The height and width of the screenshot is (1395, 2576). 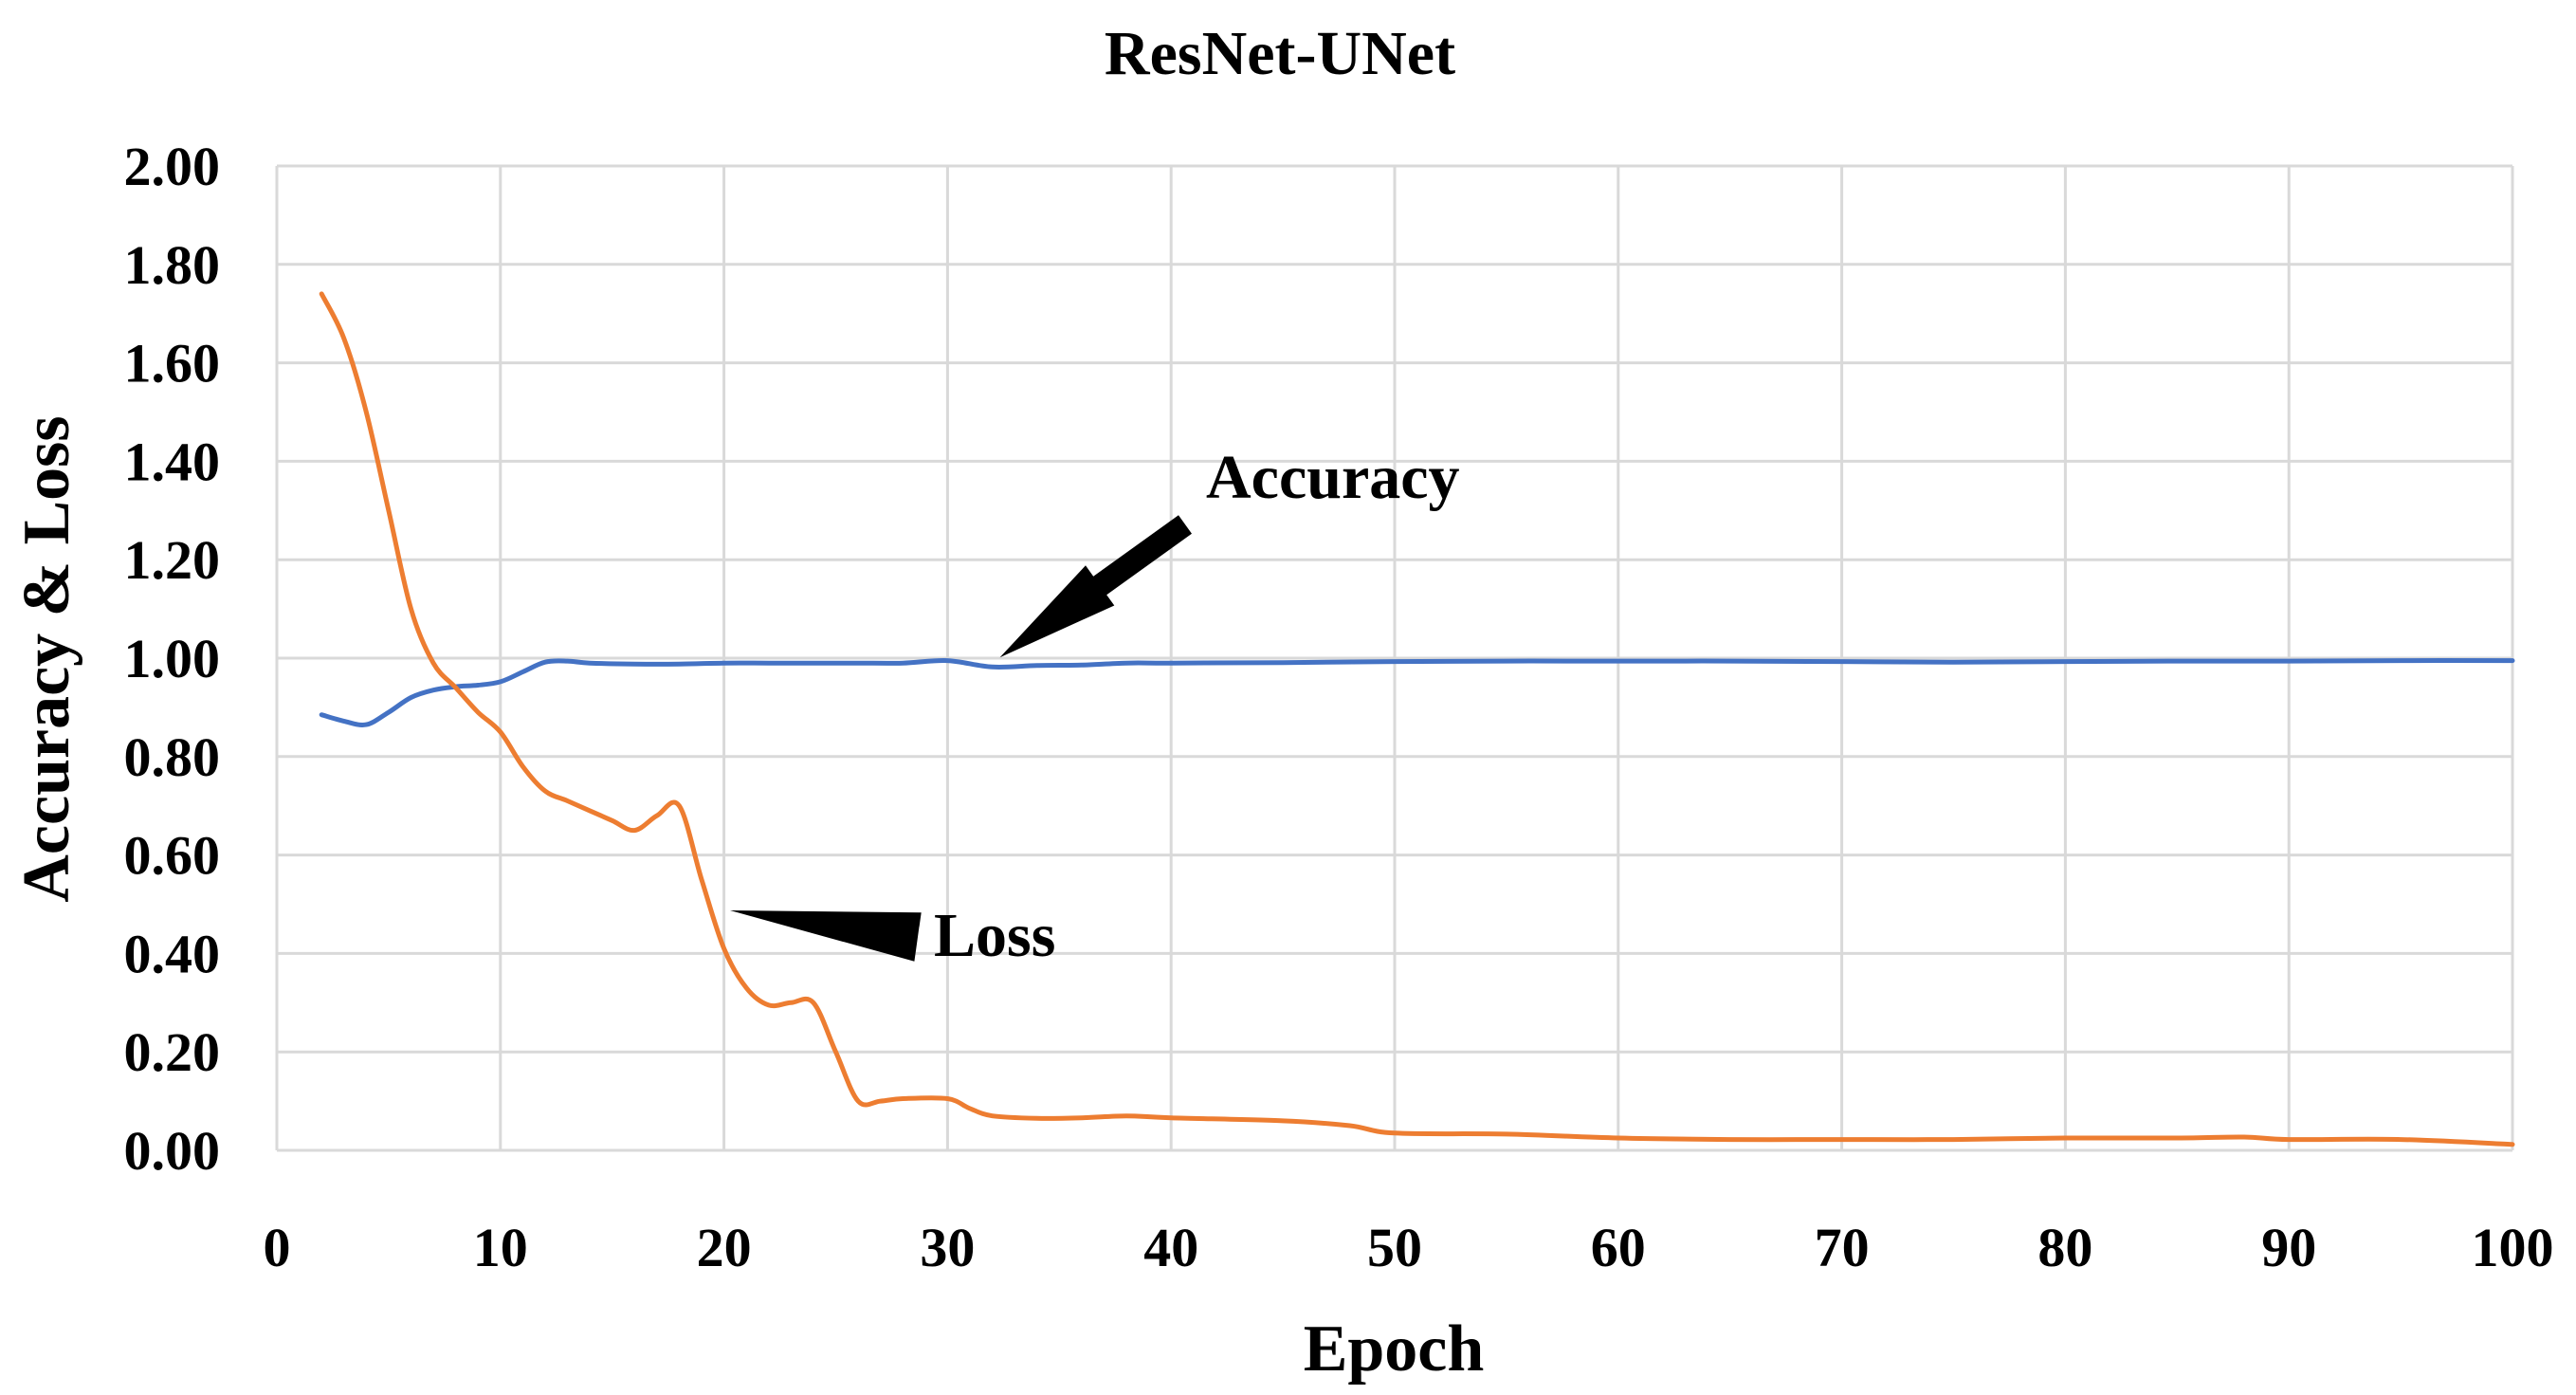 I want to click on y-tick-label: 0.60, so click(x=172, y=856).